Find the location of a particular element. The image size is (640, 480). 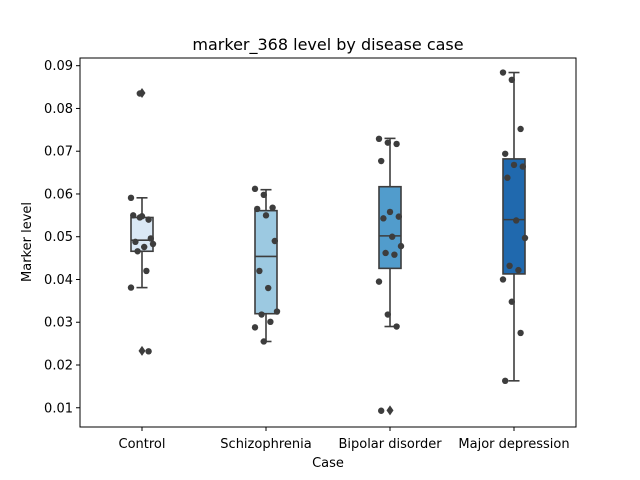

x-tick-label: Major depression is located at coordinates (513, 444).